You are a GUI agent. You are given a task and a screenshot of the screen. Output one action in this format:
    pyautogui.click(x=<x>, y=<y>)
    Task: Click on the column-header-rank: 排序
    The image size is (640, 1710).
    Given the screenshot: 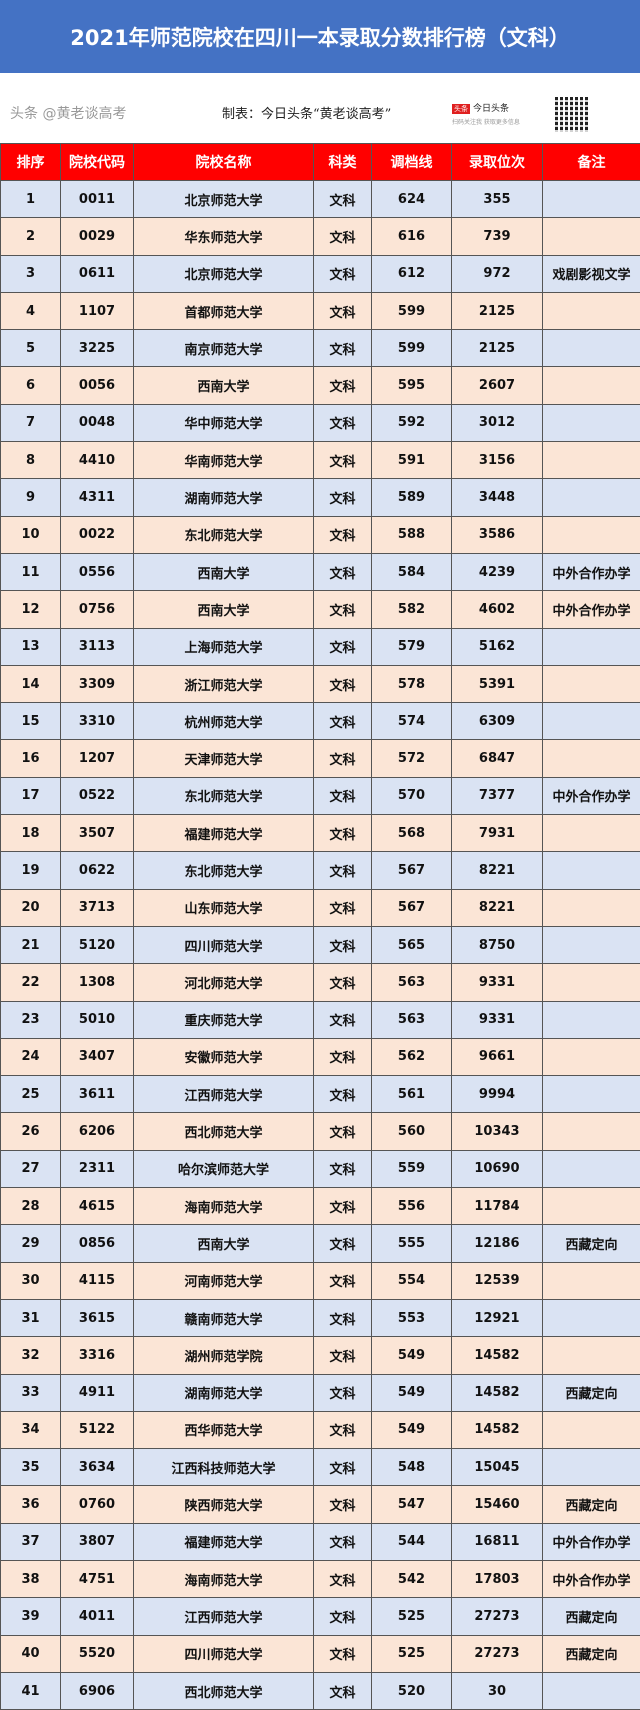 What is the action you would take?
    pyautogui.click(x=31, y=162)
    